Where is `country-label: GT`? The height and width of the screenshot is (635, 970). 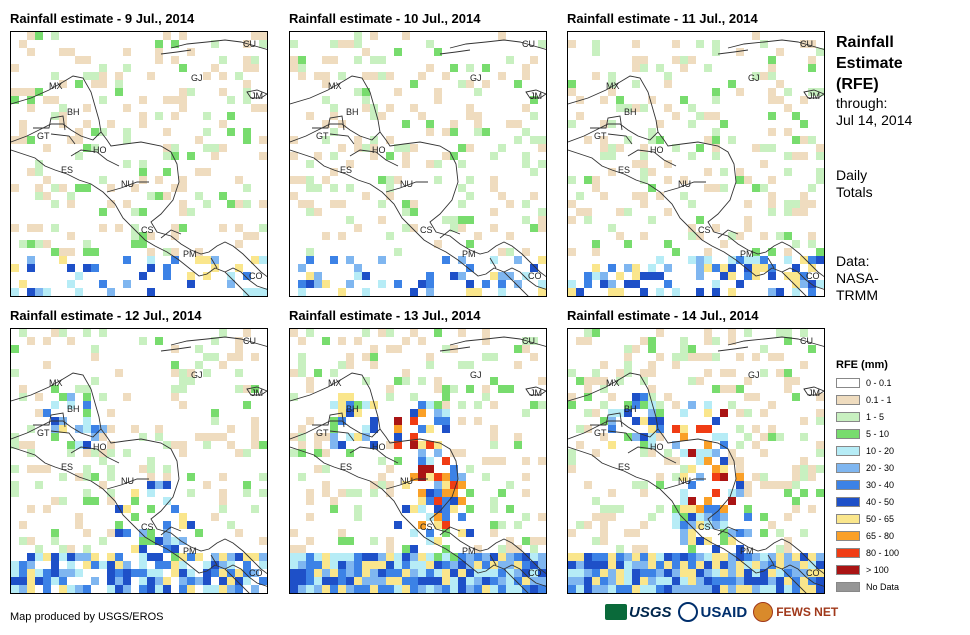 country-label: GT is located at coordinates (43, 136).